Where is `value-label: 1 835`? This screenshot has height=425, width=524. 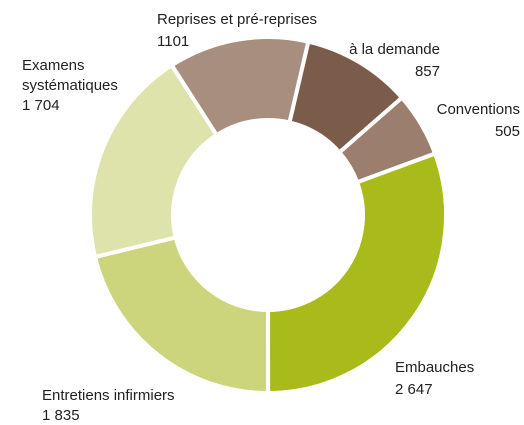
value-label: 1 835 is located at coordinates (61, 415).